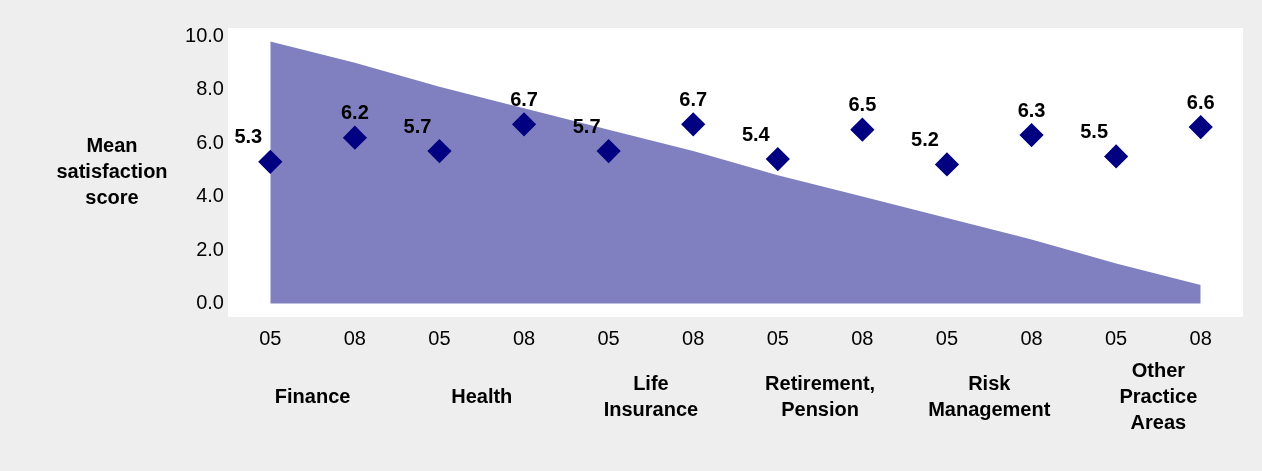  What do you see at coordinates (1031, 109) in the screenshot?
I see `data-label: 6.3` at bounding box center [1031, 109].